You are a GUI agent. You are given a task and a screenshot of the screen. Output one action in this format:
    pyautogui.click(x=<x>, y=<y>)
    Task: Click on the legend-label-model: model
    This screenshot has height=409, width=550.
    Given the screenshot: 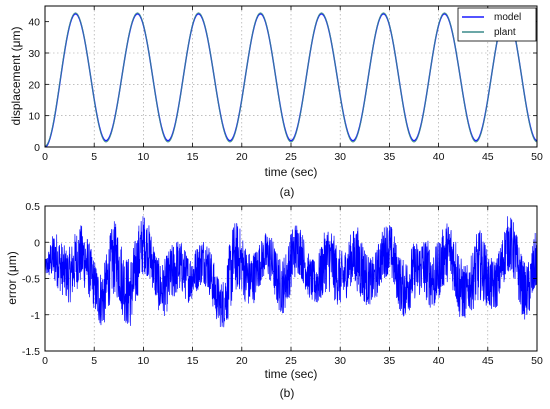 What is the action you would take?
    pyautogui.click(x=507, y=17)
    